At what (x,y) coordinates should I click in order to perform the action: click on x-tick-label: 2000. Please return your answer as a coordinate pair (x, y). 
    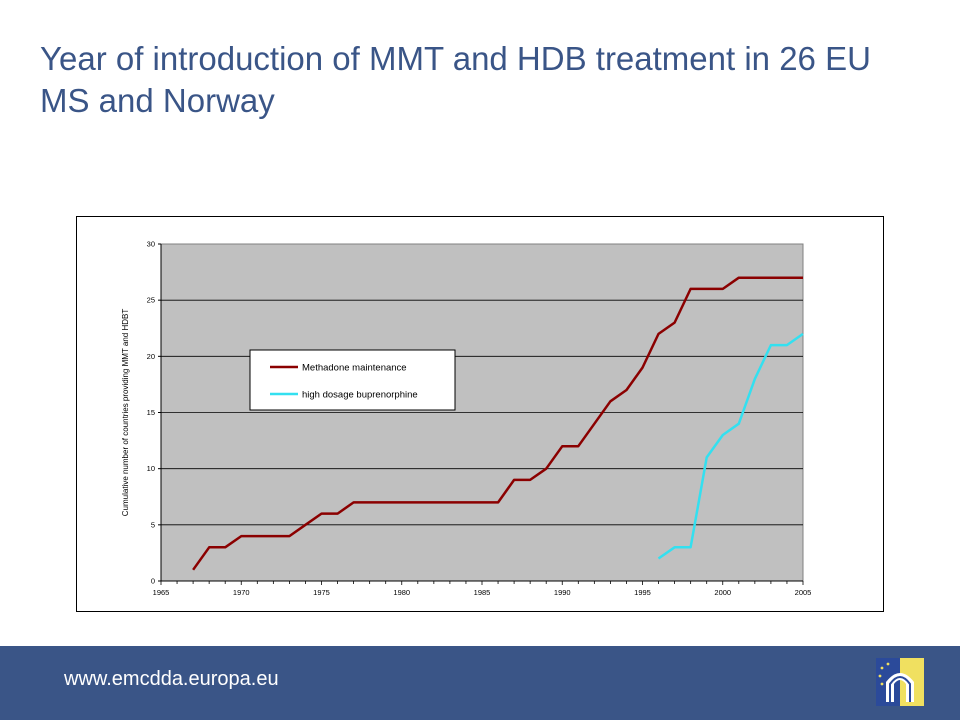
    Looking at the image, I should click on (722, 592).